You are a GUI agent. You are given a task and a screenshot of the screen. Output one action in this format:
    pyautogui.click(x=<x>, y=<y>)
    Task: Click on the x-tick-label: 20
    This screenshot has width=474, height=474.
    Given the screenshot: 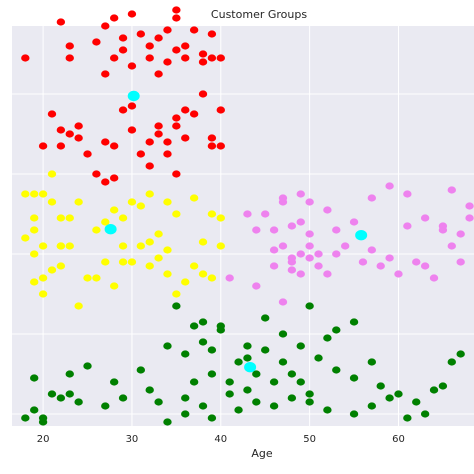 What is the action you would take?
    pyautogui.click(x=43, y=439)
    